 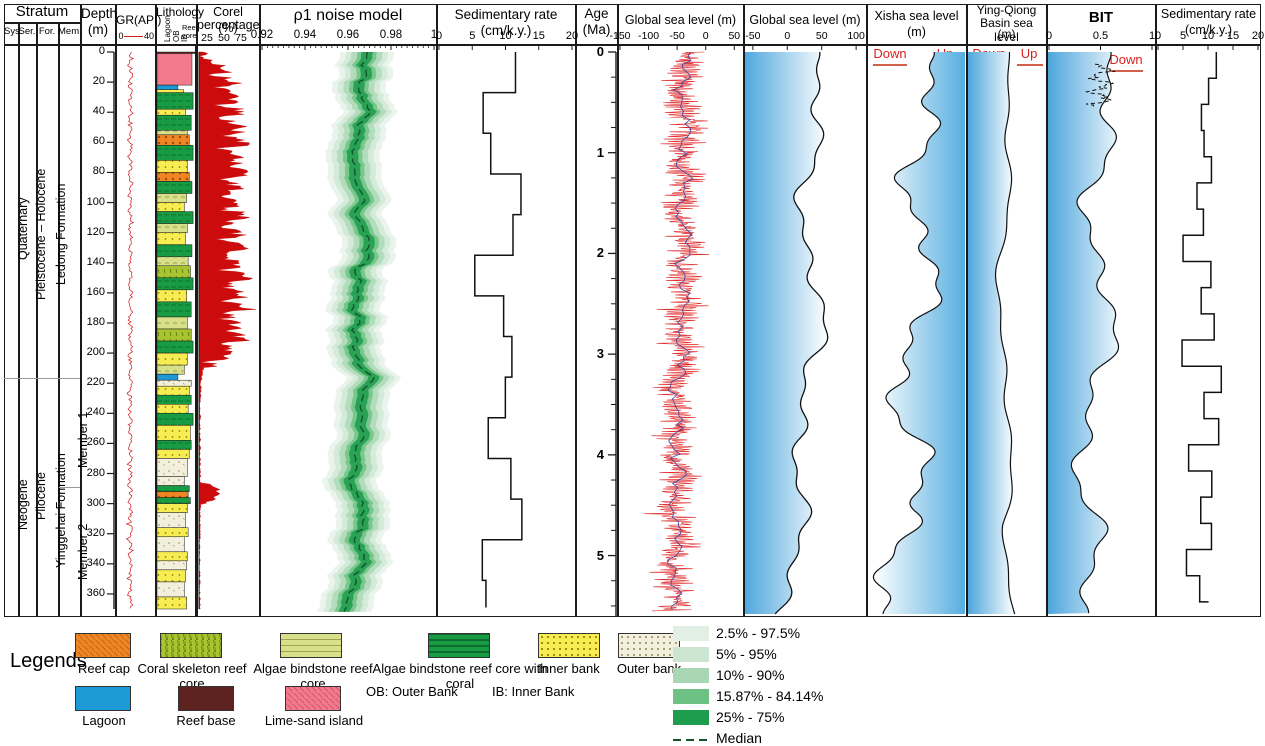 What do you see at coordinates (649, 36) in the screenshot?
I see `gsl1-tick-label: -100` at bounding box center [649, 36].